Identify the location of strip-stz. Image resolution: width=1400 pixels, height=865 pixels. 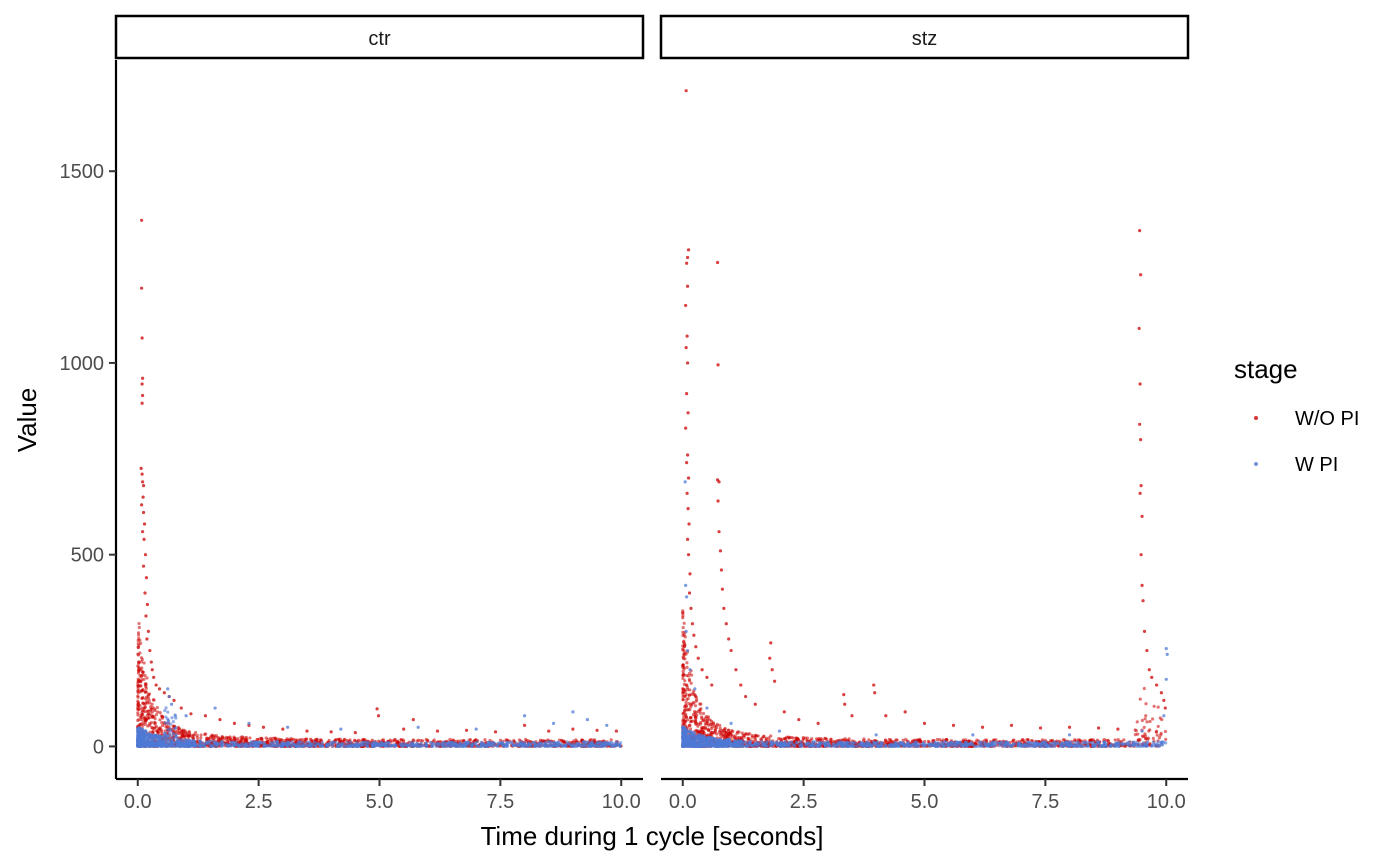
(924, 37).